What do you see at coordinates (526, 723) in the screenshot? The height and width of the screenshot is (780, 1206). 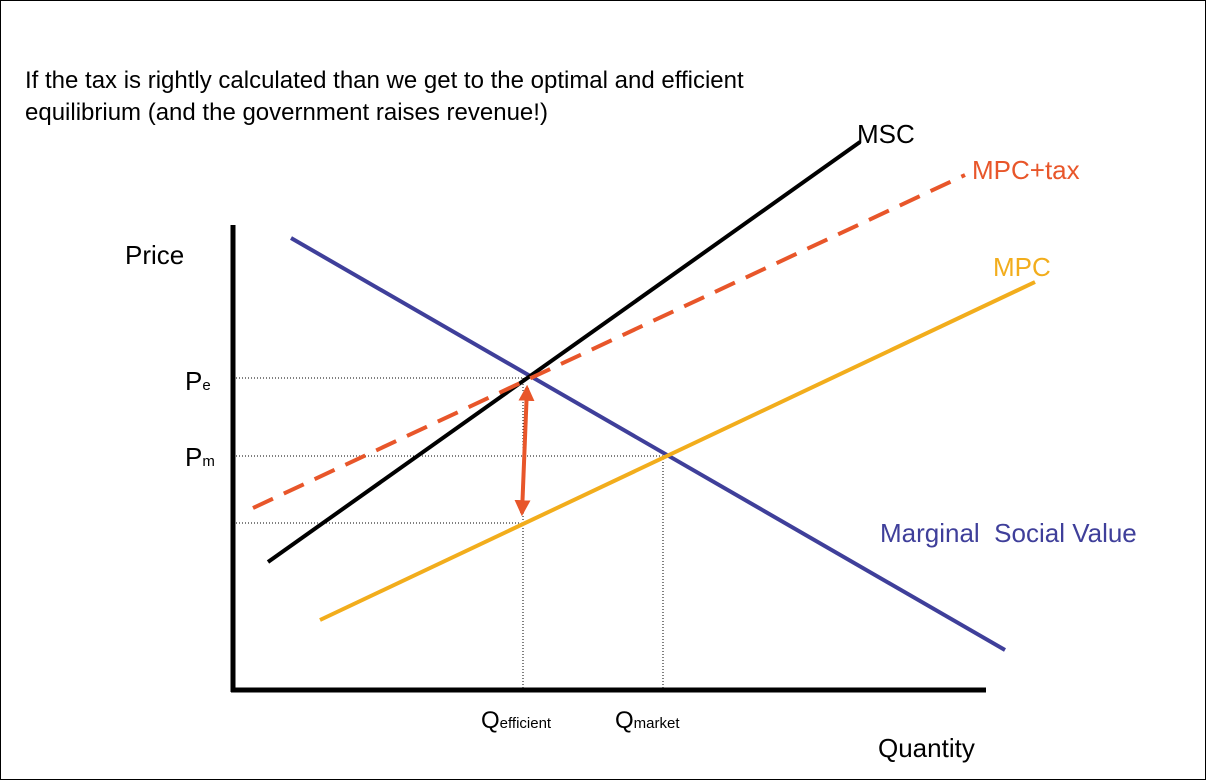 I see `label-sub: efficient` at bounding box center [526, 723].